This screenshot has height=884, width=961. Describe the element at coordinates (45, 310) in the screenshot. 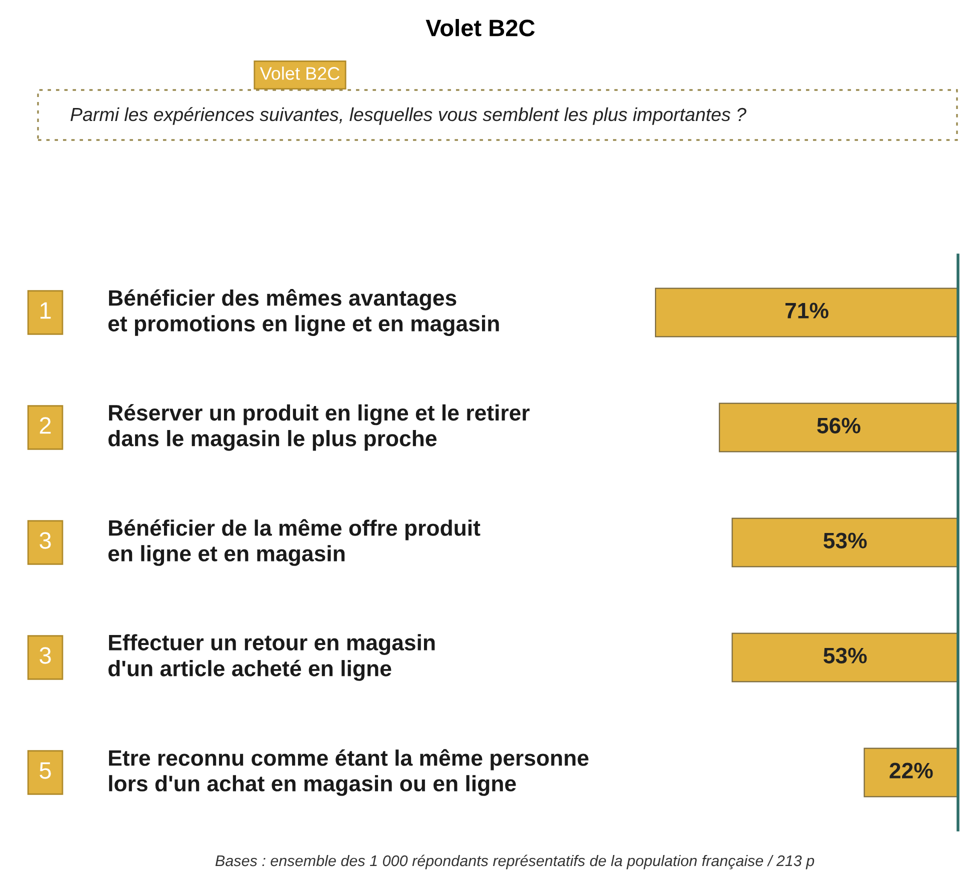

I see `text: 1` at that location.